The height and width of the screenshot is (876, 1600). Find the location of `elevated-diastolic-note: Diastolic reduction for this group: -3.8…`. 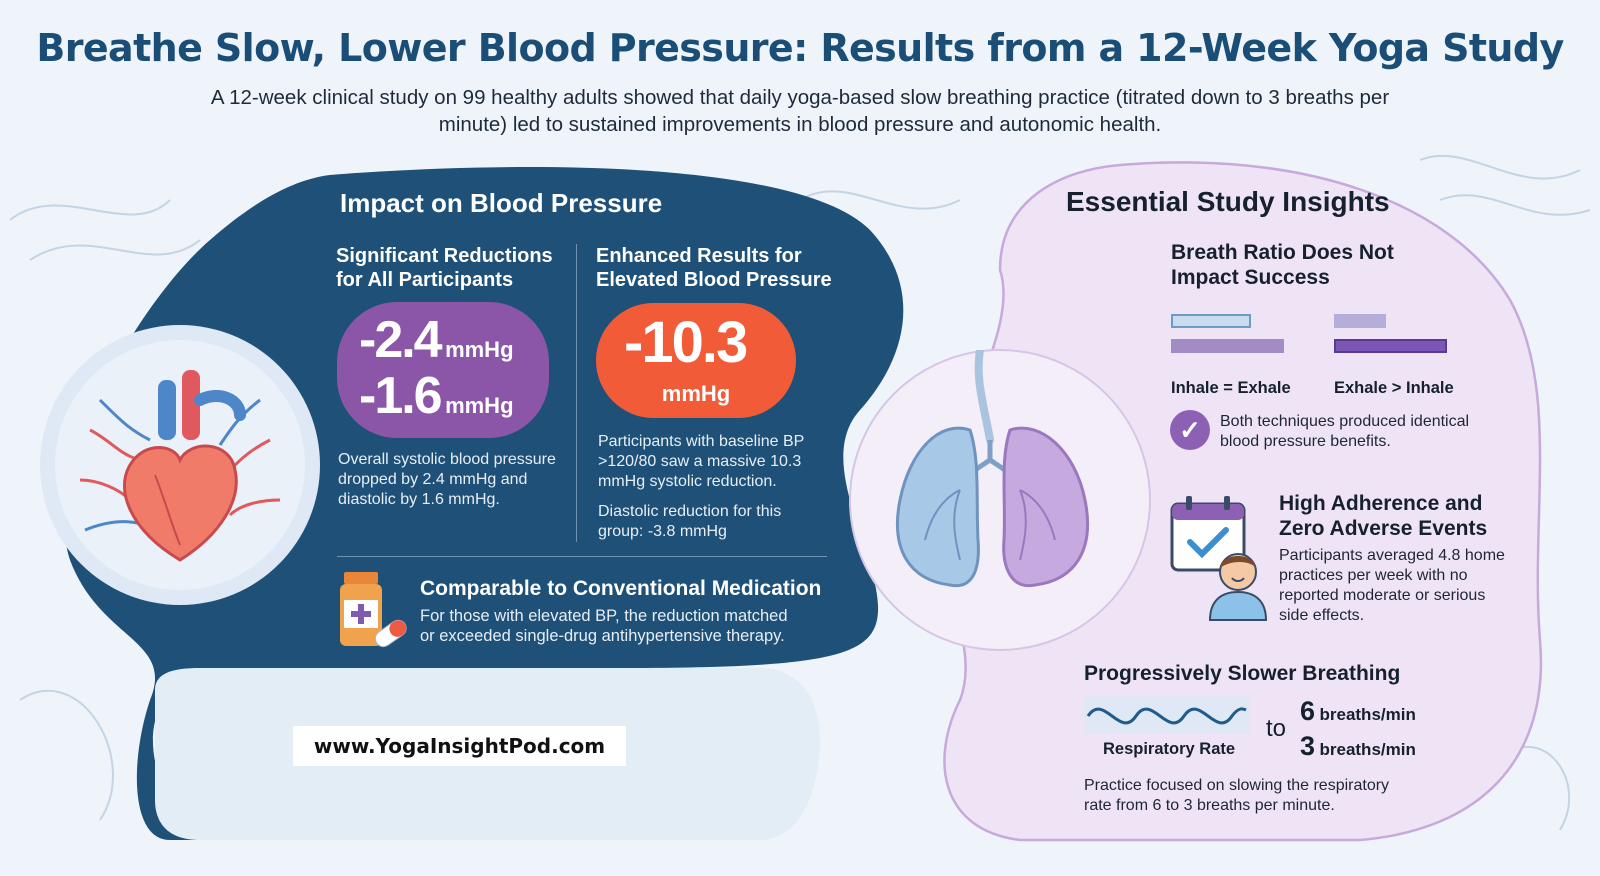

elevated-diastolic-note: Diastolic reduction for this group: -3.8… is located at coordinates (690, 521).